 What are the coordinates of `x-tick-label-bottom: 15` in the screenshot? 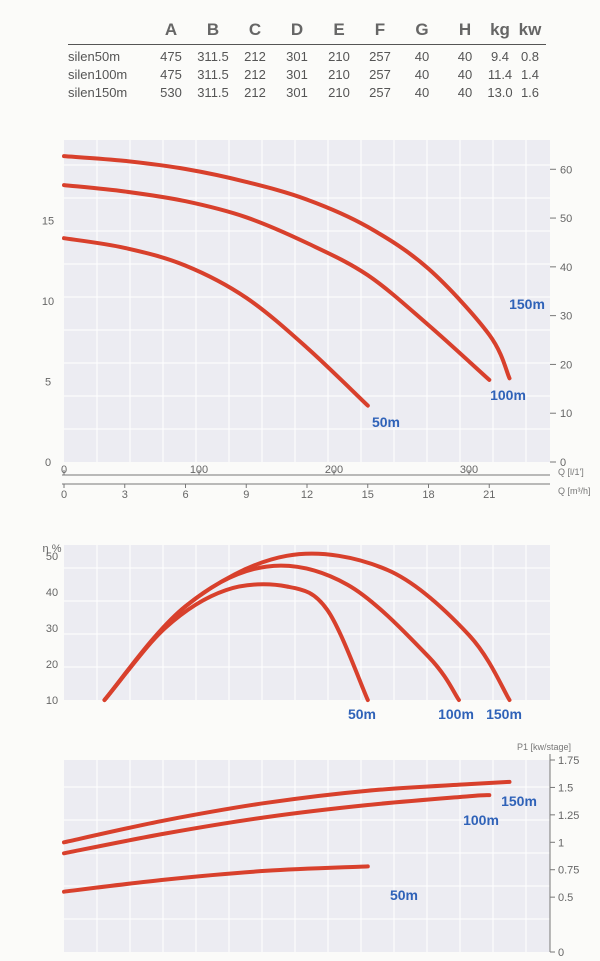 It's located at (368, 495).